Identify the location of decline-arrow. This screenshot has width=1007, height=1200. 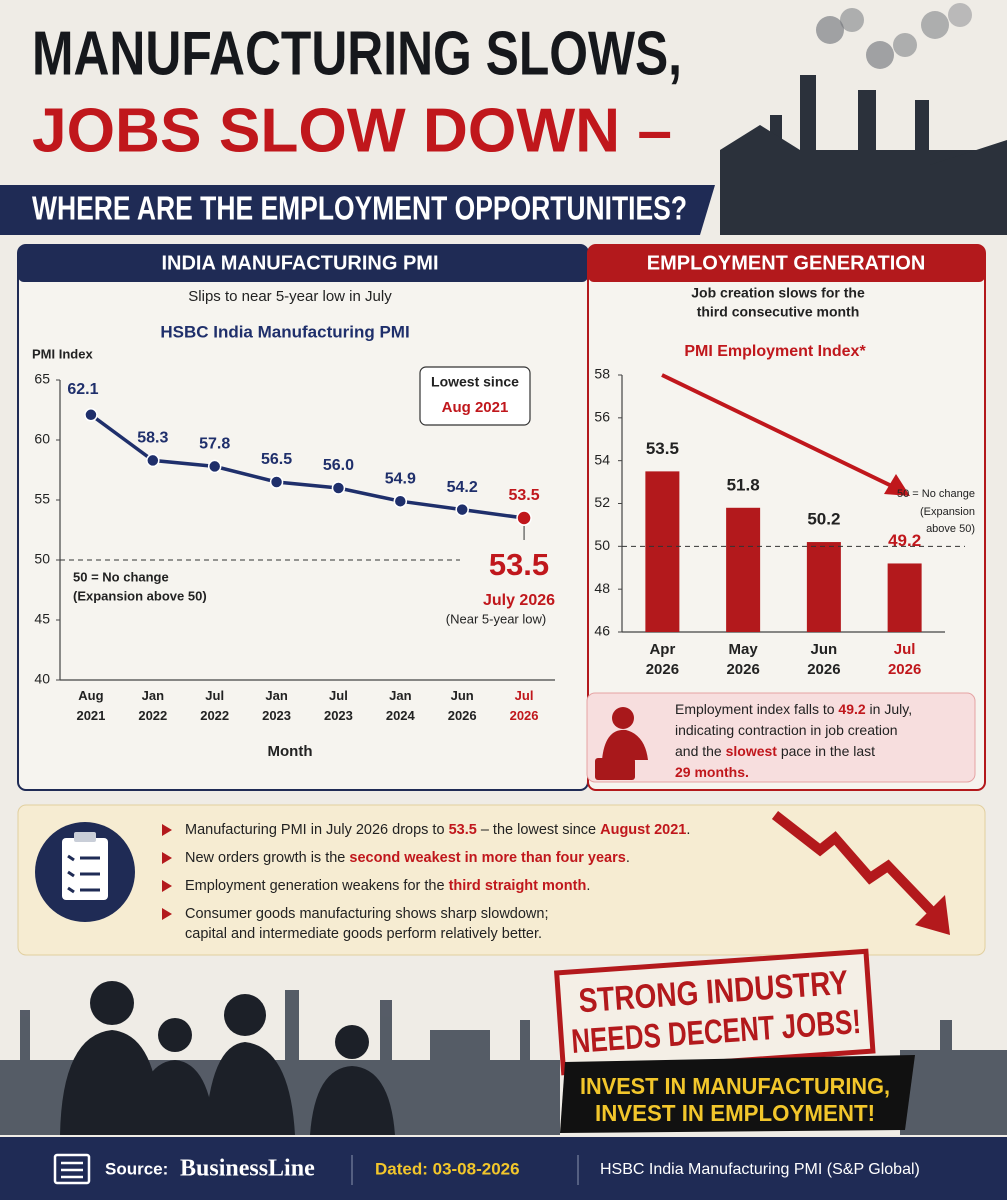
(855, 865).